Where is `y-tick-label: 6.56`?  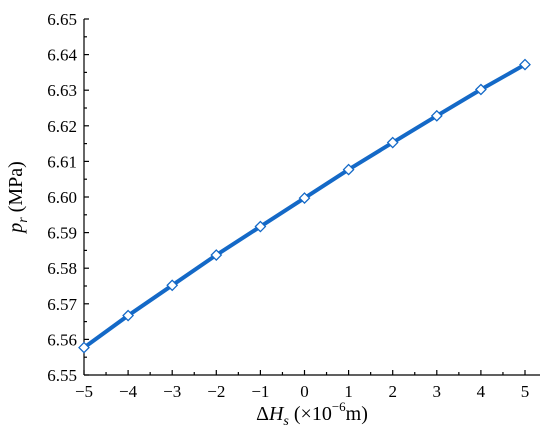 y-tick-label: 6.56 is located at coordinates (62, 339).